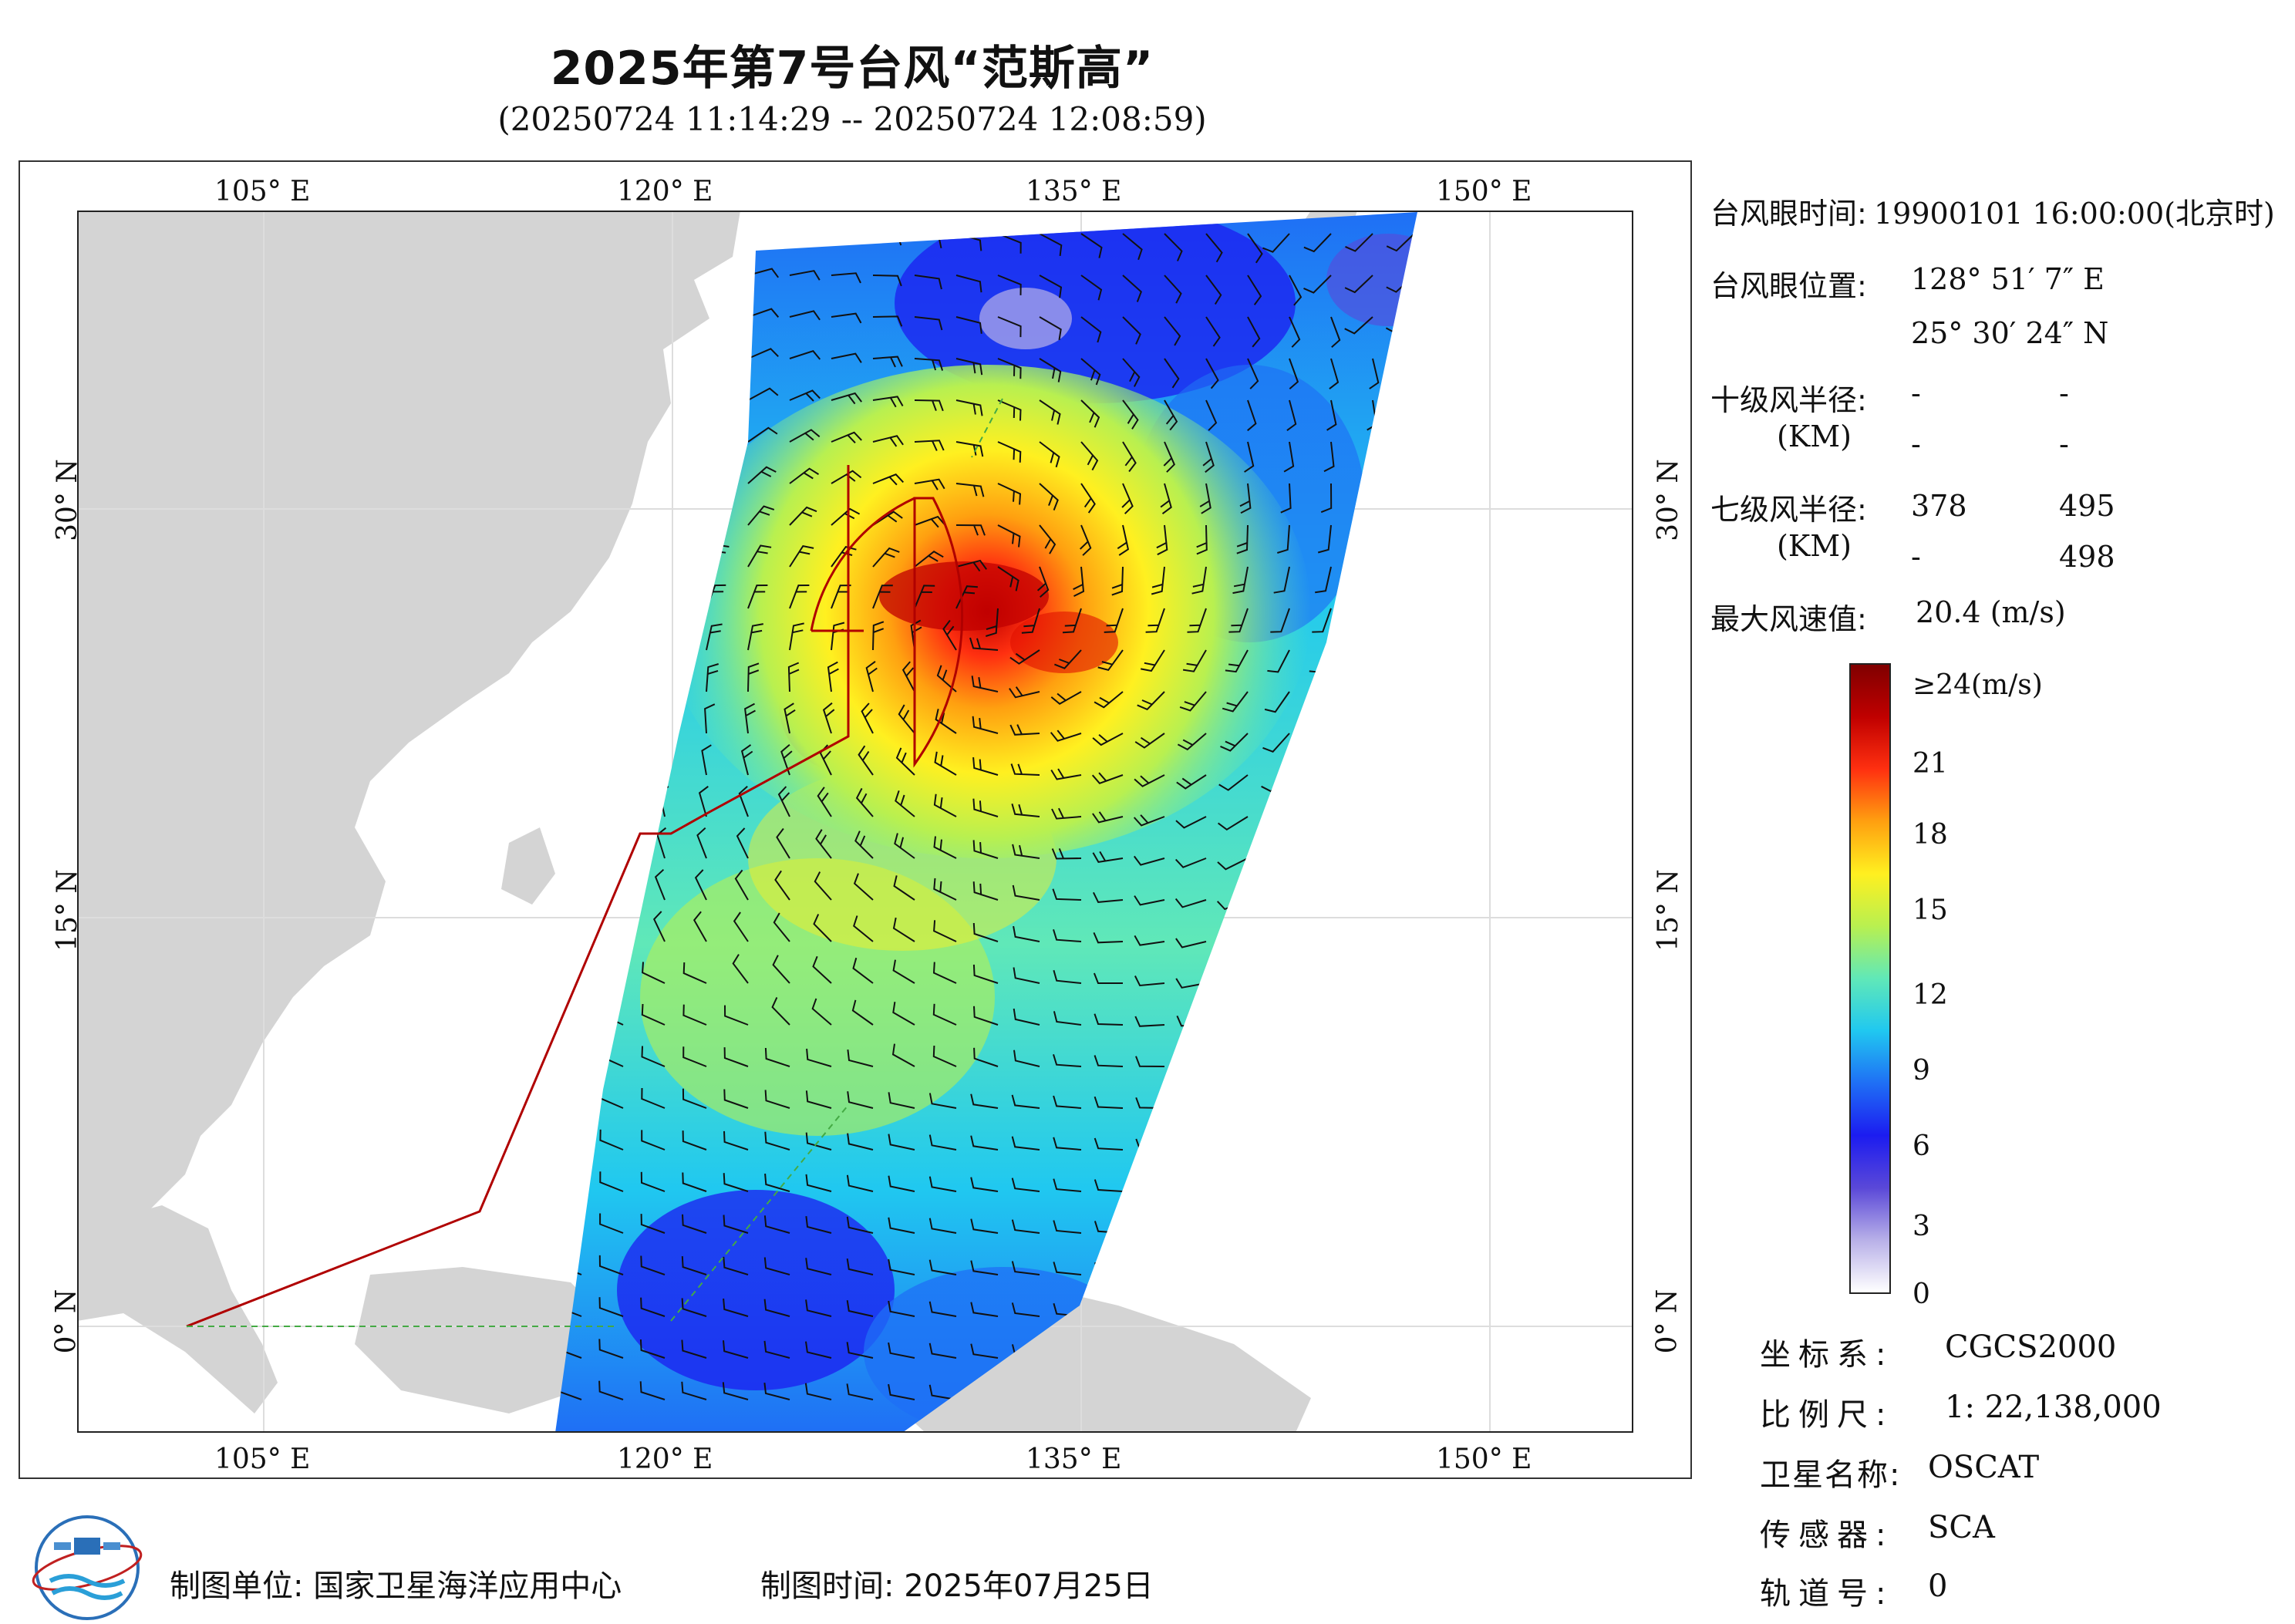 The height and width of the screenshot is (1624, 2295). Describe the element at coordinates (87, 1567) in the screenshot. I see `nsoas-logo-icon` at that location.